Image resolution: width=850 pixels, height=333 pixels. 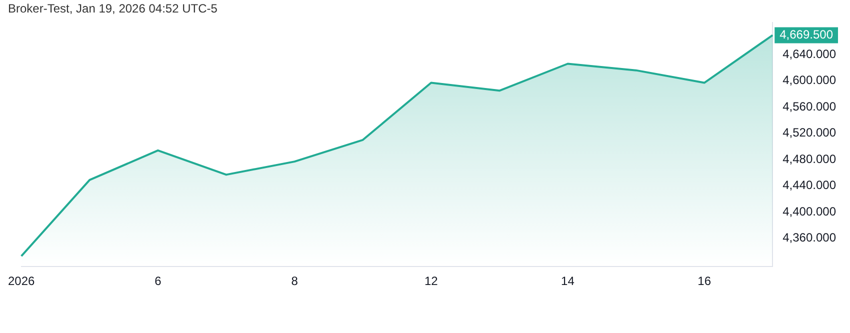 What do you see at coordinates (294, 281) in the screenshot?
I see `x-tick-label: 8` at bounding box center [294, 281].